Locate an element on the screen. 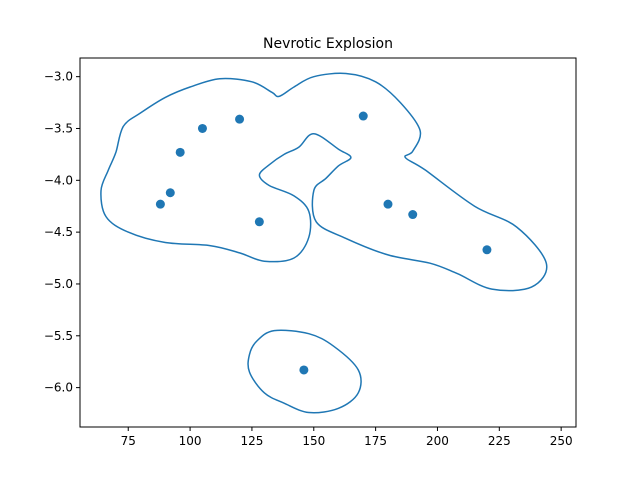  x-tick-label: 250 is located at coordinates (561, 441).